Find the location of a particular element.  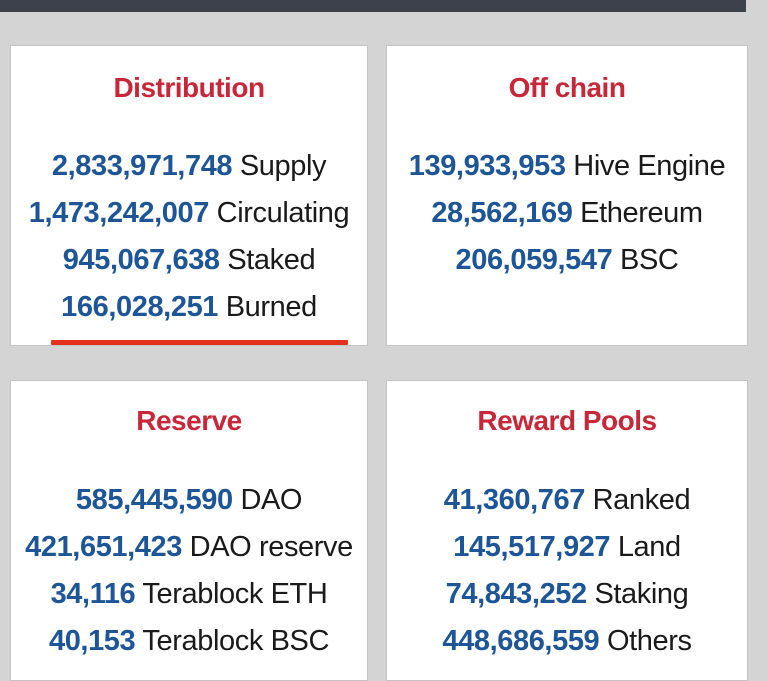

reward-row-others: 448,686,559 Others is located at coordinates (567, 641).